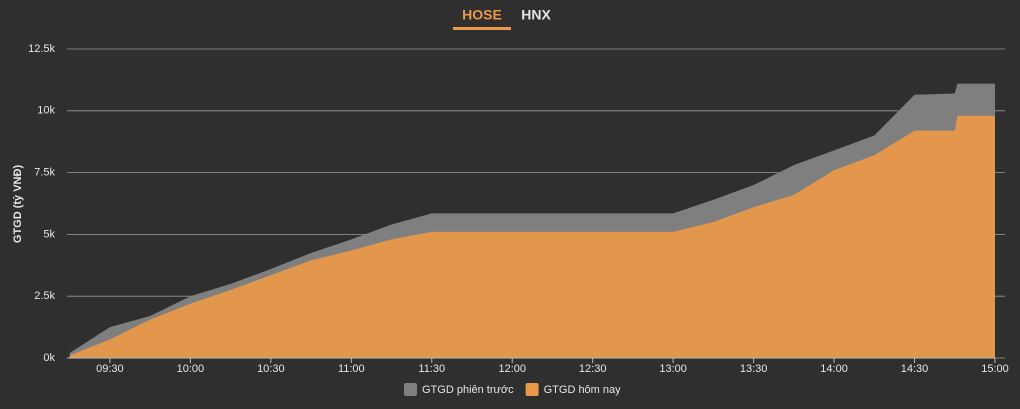 This screenshot has height=409, width=1020. I want to click on tab-hnx: HNX, so click(536, 15).